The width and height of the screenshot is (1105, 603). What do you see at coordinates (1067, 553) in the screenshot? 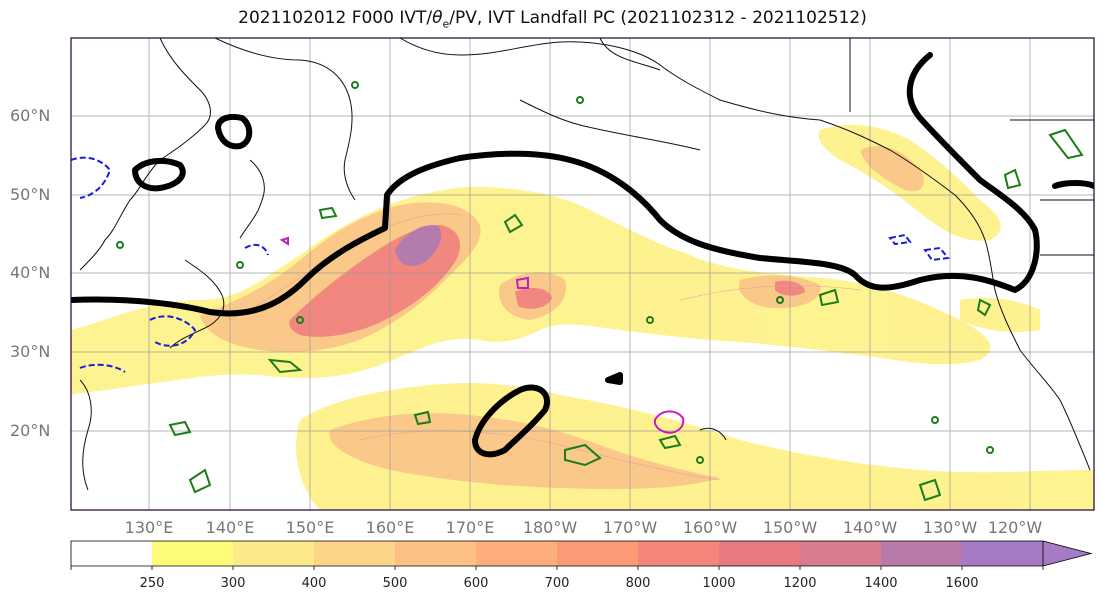
I see `colorbar-extend-arrow` at bounding box center [1067, 553].